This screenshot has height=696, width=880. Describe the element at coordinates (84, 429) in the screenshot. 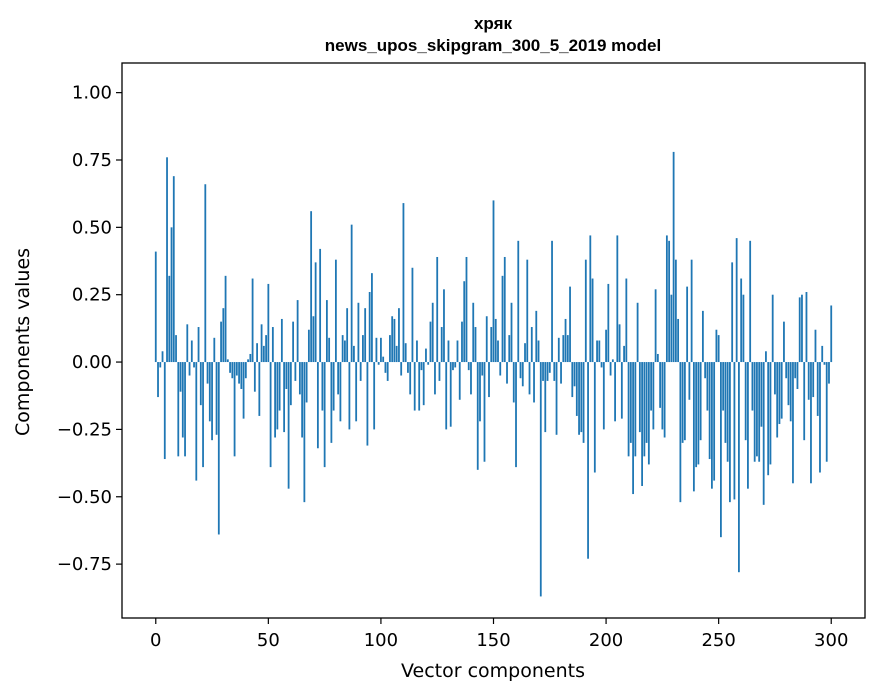

I see `y-tick-label: −0.25` at that location.